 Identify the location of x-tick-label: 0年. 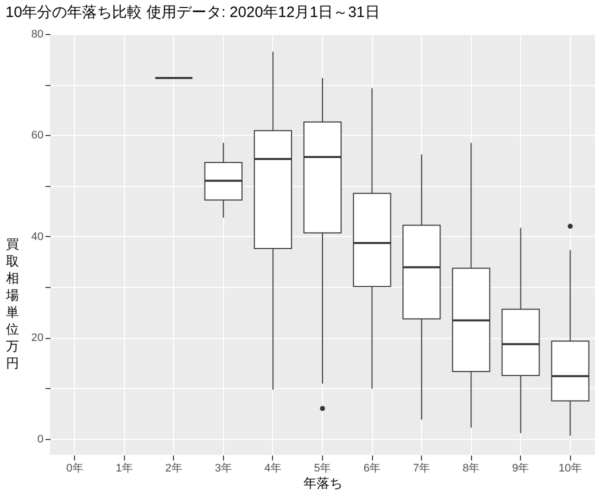
(75, 468).